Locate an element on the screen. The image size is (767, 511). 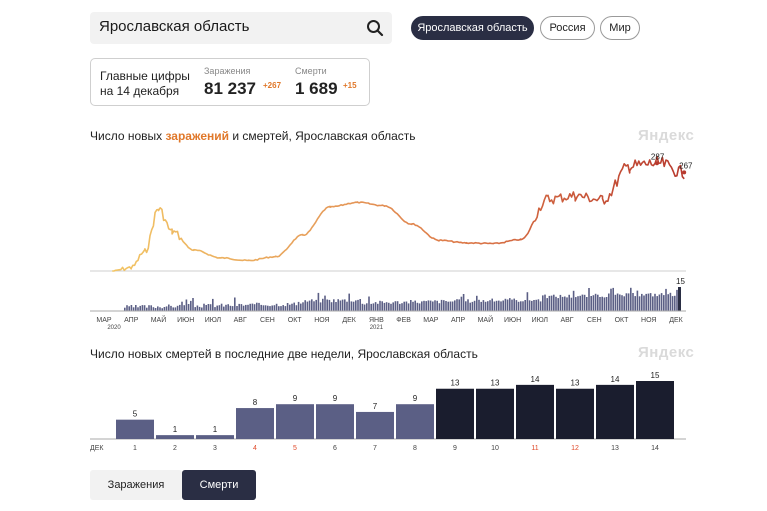
annotation-point-peak is located at coordinates (656, 163).